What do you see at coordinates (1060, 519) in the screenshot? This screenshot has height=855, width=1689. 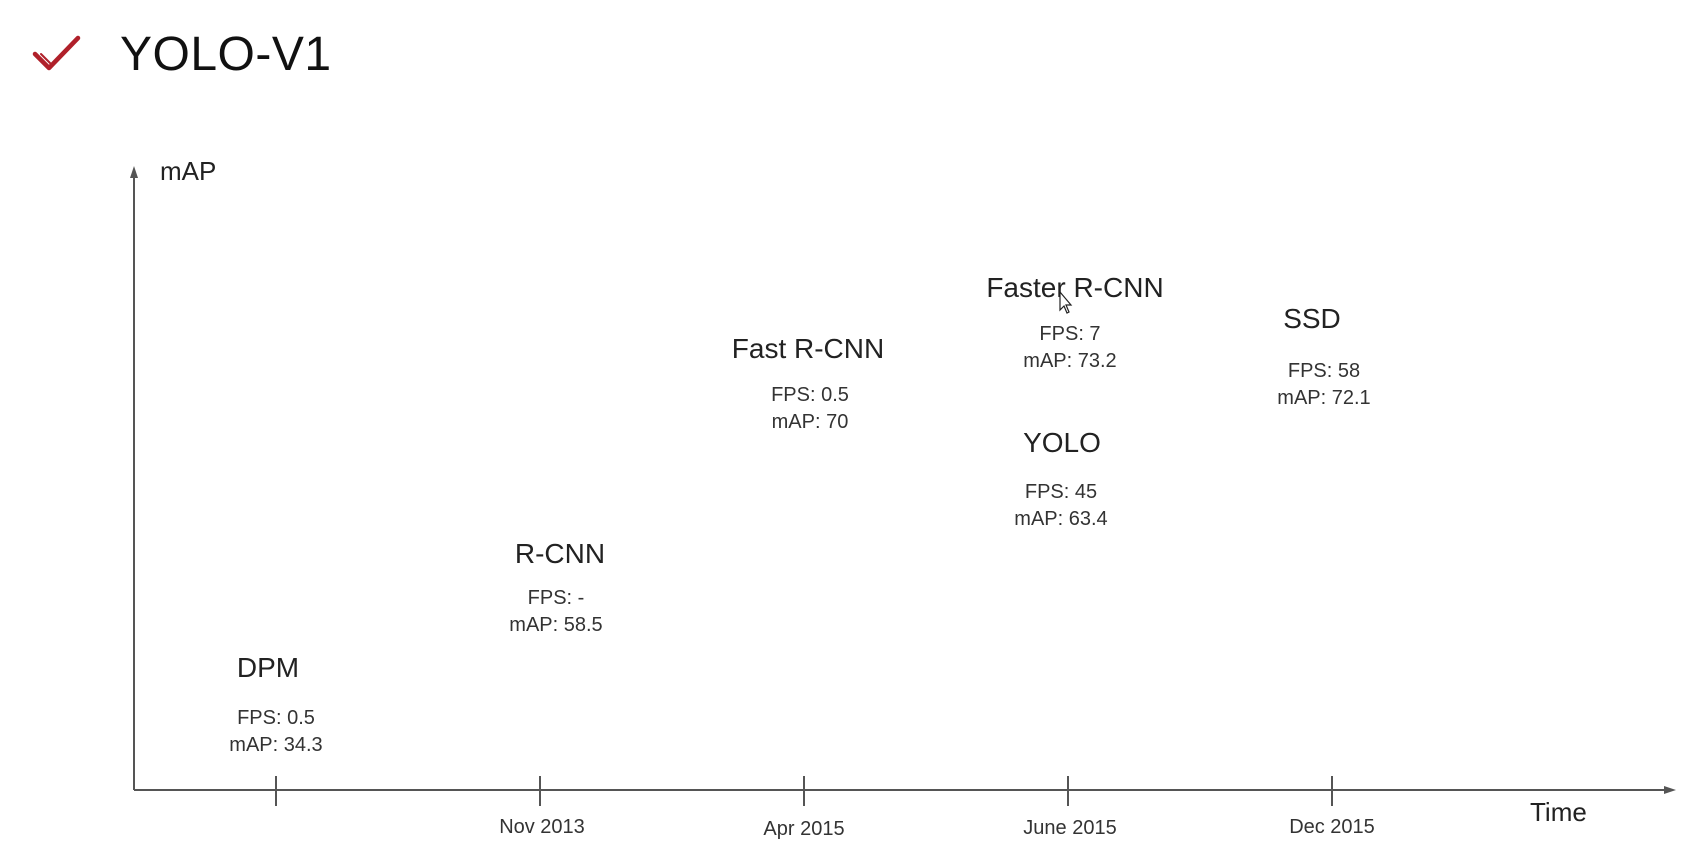 I see `model-map: mAP: 63.4` at bounding box center [1060, 519].